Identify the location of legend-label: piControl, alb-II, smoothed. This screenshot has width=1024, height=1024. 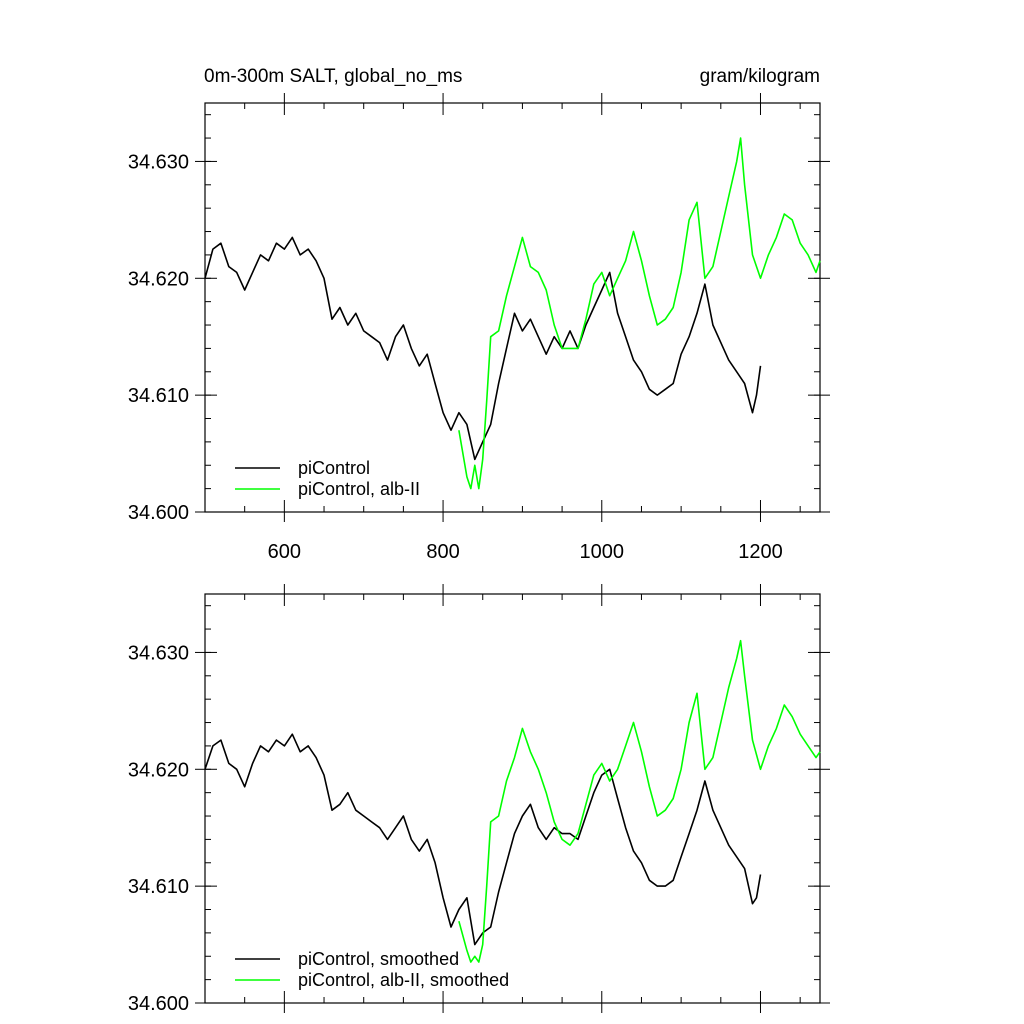
(403, 980).